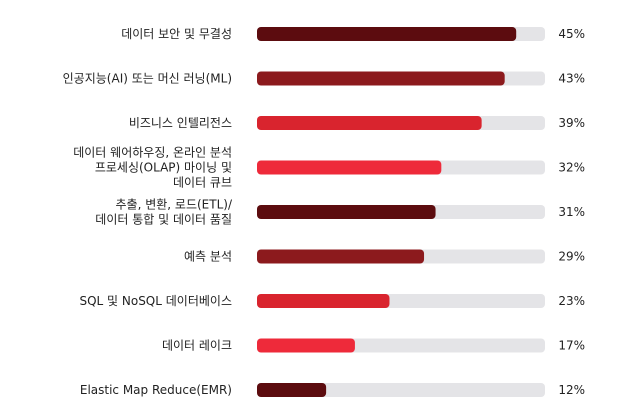 The height and width of the screenshot is (415, 631). I want to click on category-label: 데이터 보안 및 무결성, so click(176, 34).